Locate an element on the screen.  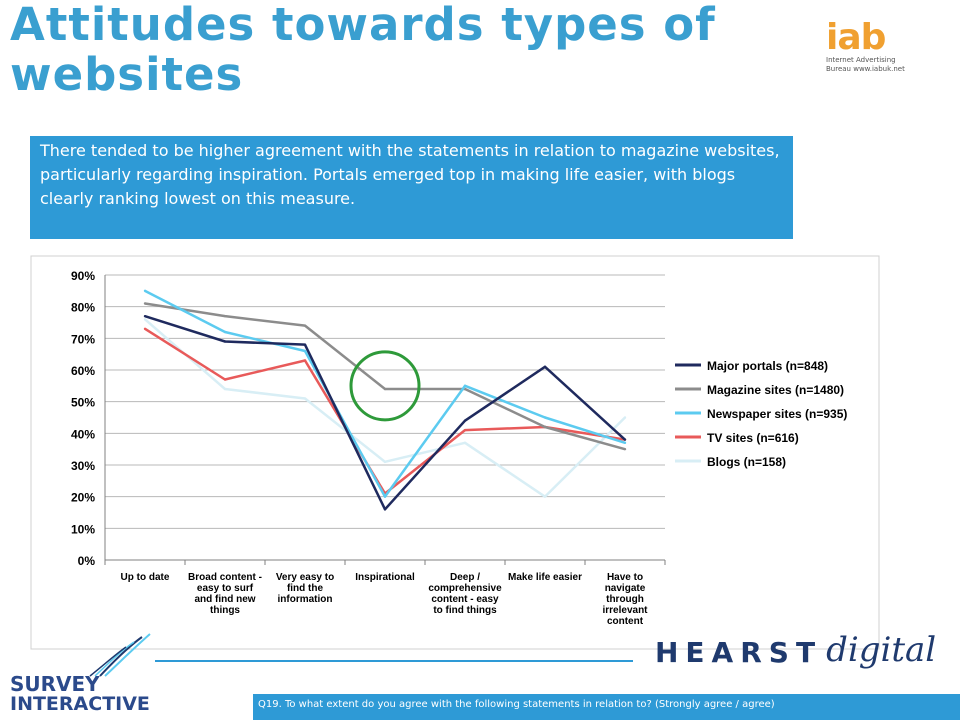
x-tick-label: through is located at coordinates (625, 599).